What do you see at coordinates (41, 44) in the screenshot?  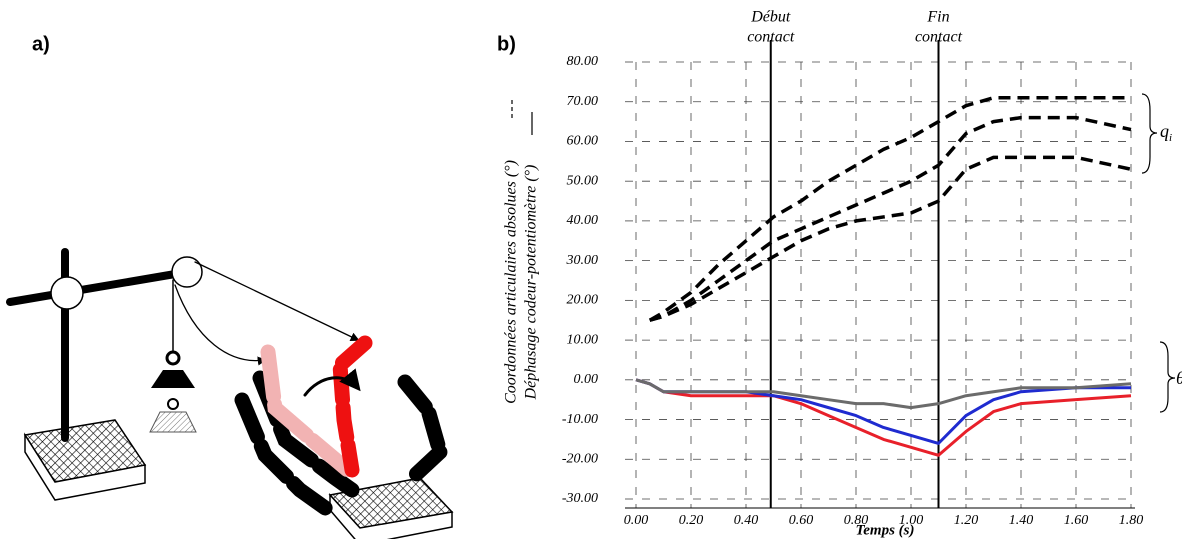 I see `panel-label: a)` at bounding box center [41, 44].